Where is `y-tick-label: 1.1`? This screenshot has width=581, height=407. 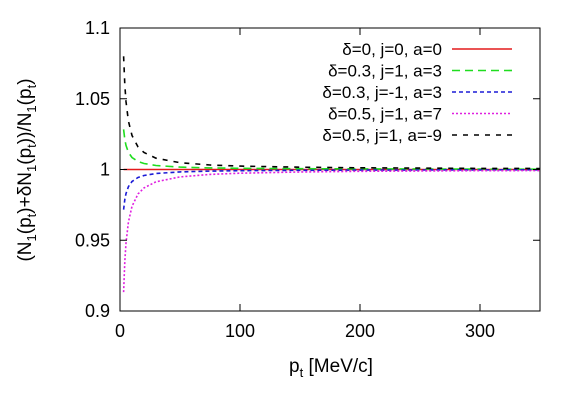 y-tick-label: 1.1 is located at coordinates (97, 28).